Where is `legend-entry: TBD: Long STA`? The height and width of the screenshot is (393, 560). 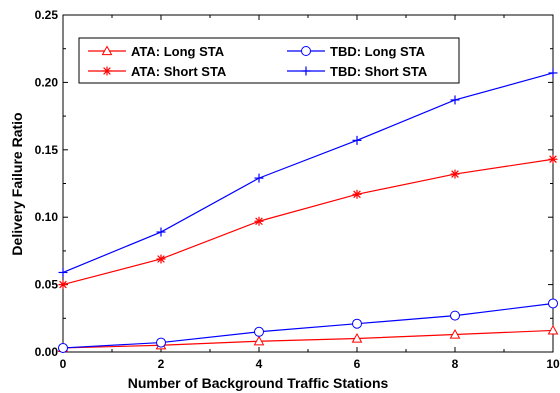
legend-entry: TBD: Long STA is located at coordinates (356, 51).